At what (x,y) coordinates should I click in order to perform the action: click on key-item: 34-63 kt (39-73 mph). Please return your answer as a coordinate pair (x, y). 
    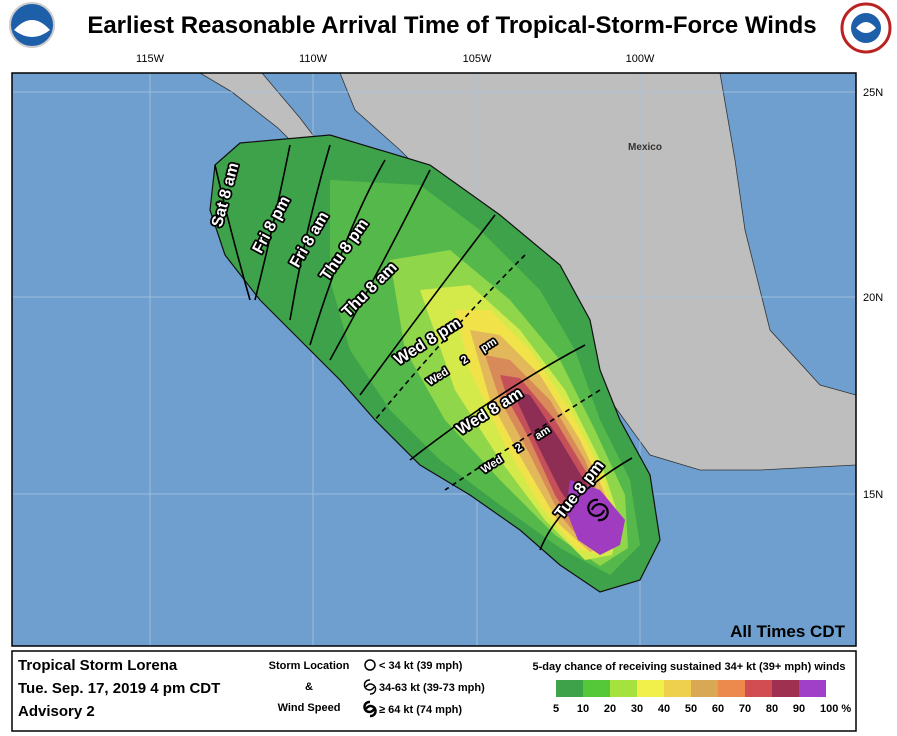
    Looking at the image, I should click on (432, 688).